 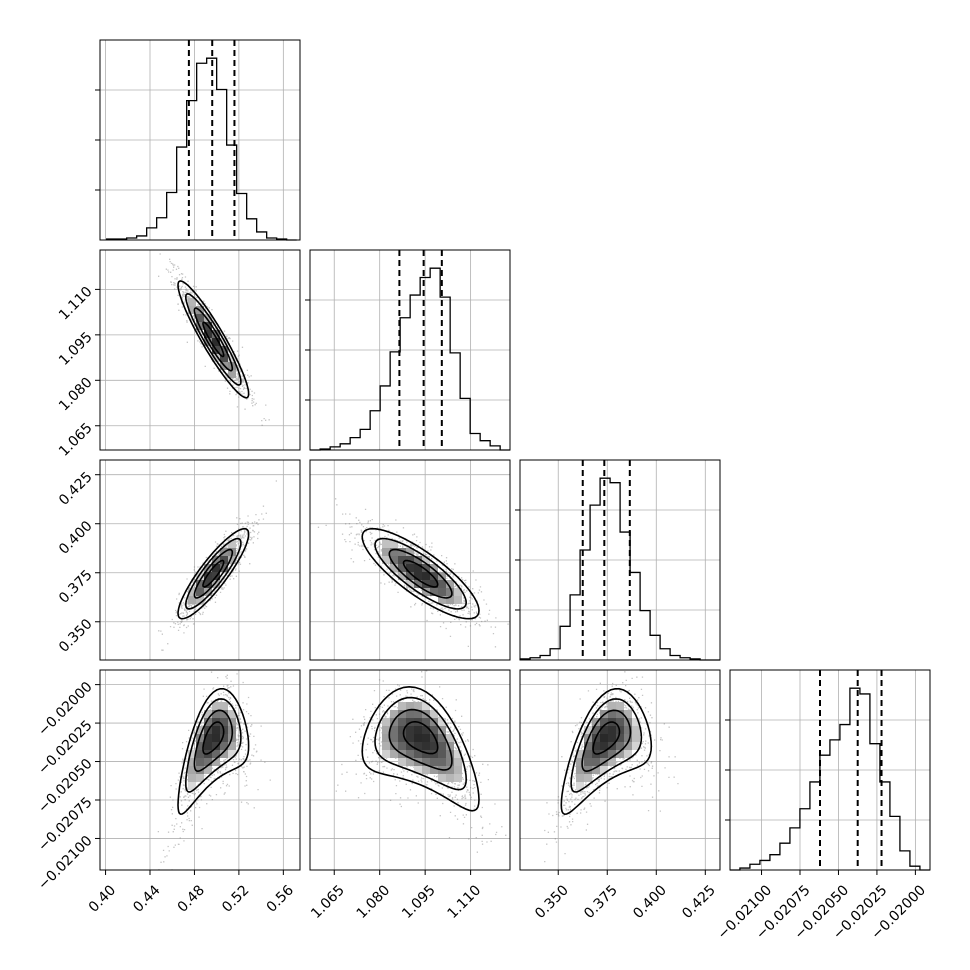 What do you see at coordinates (76, 349) in the screenshot?
I see `y-tick-label: 1.095` at bounding box center [76, 349].